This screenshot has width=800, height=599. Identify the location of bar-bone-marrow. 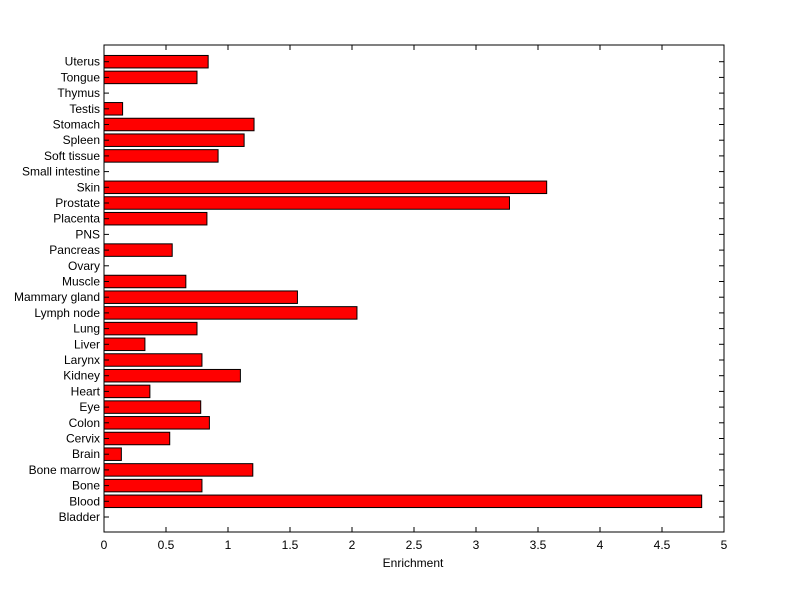
(178, 470).